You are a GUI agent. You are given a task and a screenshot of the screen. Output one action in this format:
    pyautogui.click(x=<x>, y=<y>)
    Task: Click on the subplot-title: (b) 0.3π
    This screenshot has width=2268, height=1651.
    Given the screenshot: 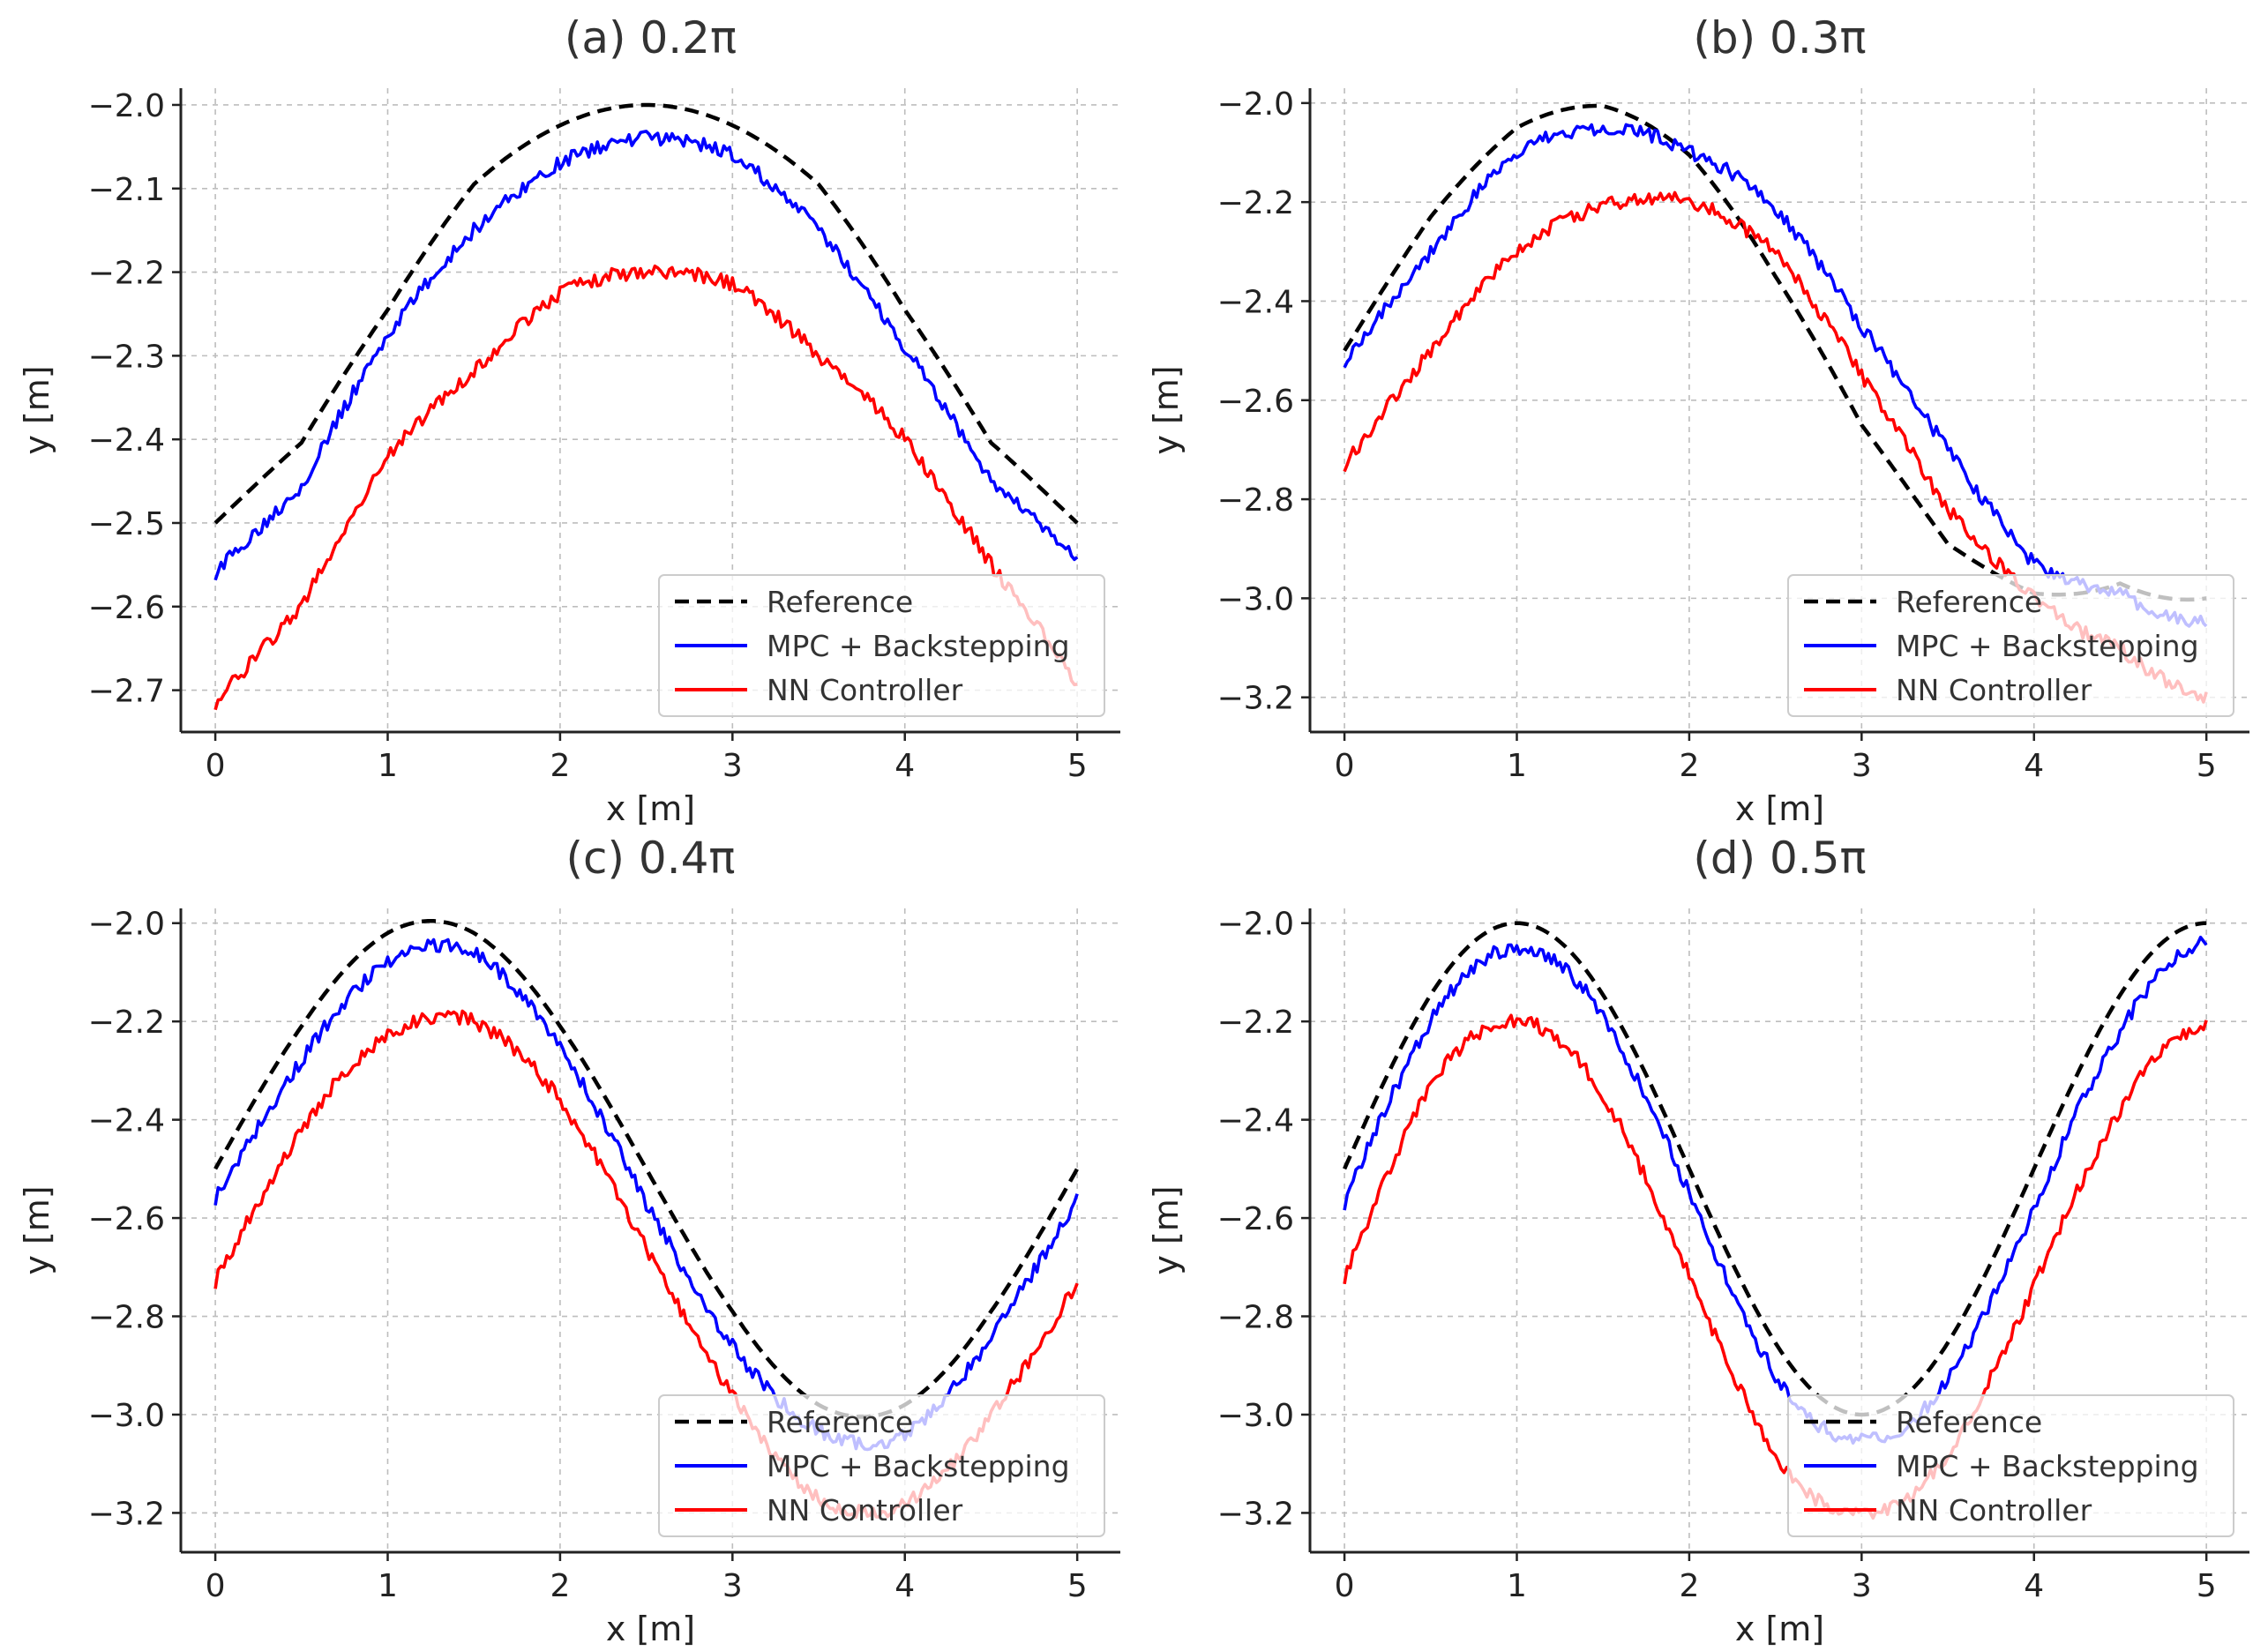 What is the action you would take?
    pyautogui.click(x=1779, y=38)
    